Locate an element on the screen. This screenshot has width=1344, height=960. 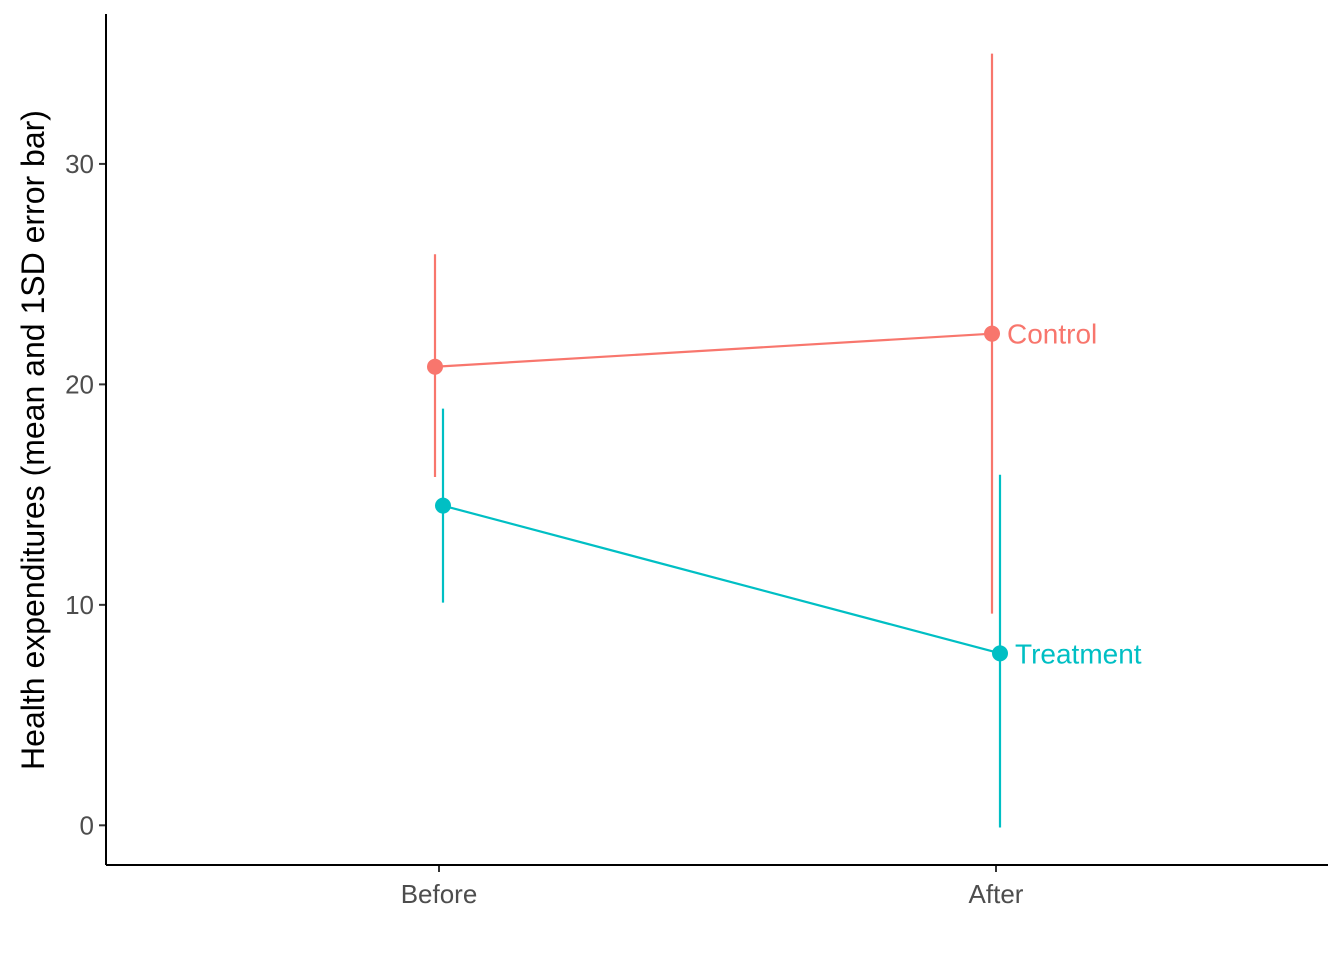
series-line-treatment is located at coordinates (721, 579).